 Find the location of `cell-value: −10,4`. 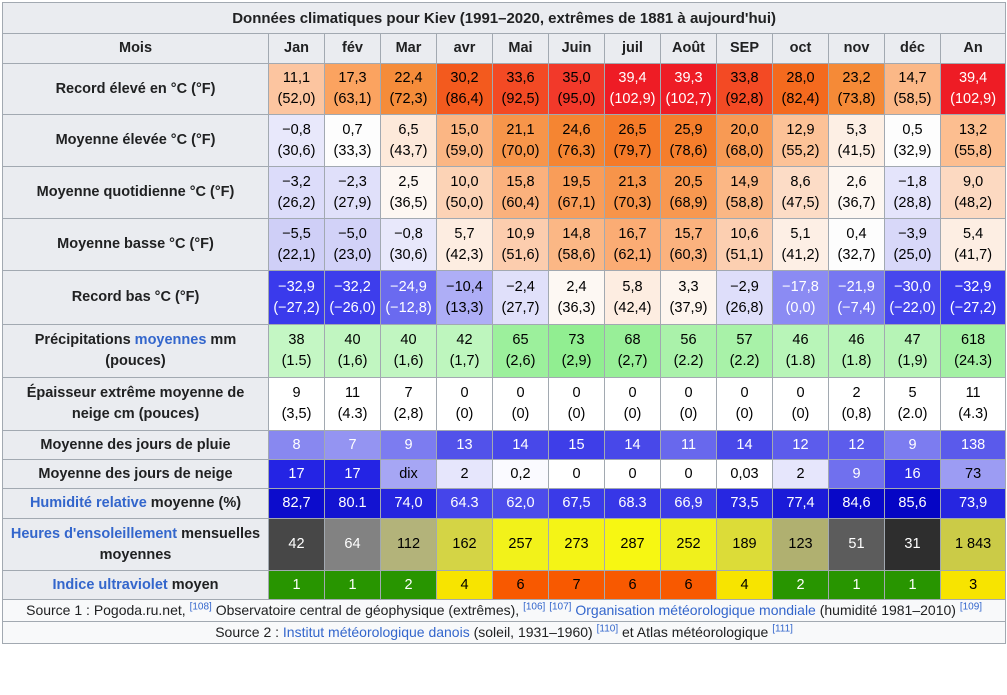

cell-value: −10,4 is located at coordinates (464, 286).